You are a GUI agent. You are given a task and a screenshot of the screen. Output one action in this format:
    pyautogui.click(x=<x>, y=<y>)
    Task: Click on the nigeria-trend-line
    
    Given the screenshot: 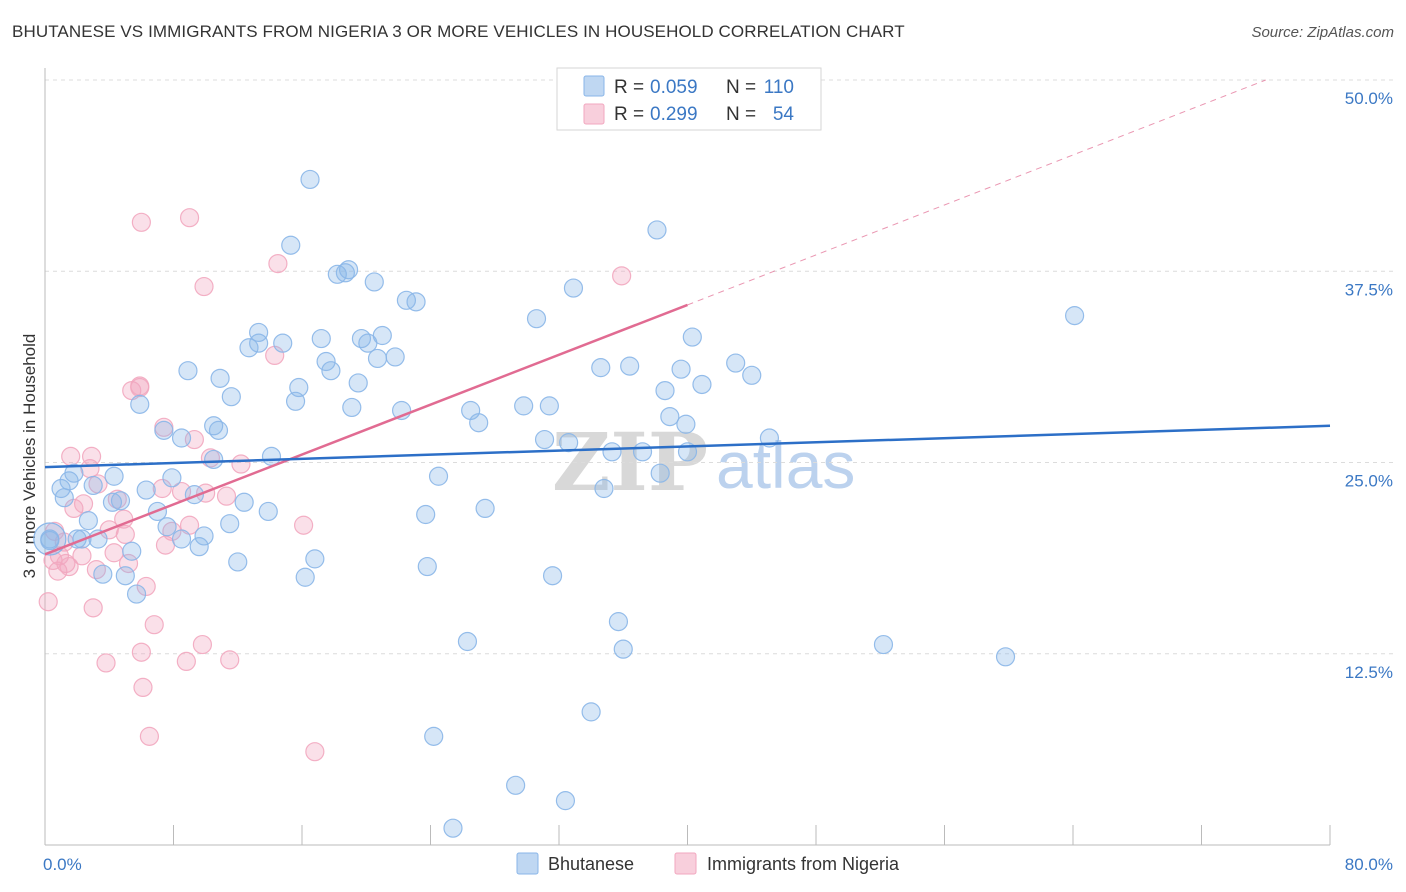 What is the action you would take?
    pyautogui.click(x=366, y=429)
    